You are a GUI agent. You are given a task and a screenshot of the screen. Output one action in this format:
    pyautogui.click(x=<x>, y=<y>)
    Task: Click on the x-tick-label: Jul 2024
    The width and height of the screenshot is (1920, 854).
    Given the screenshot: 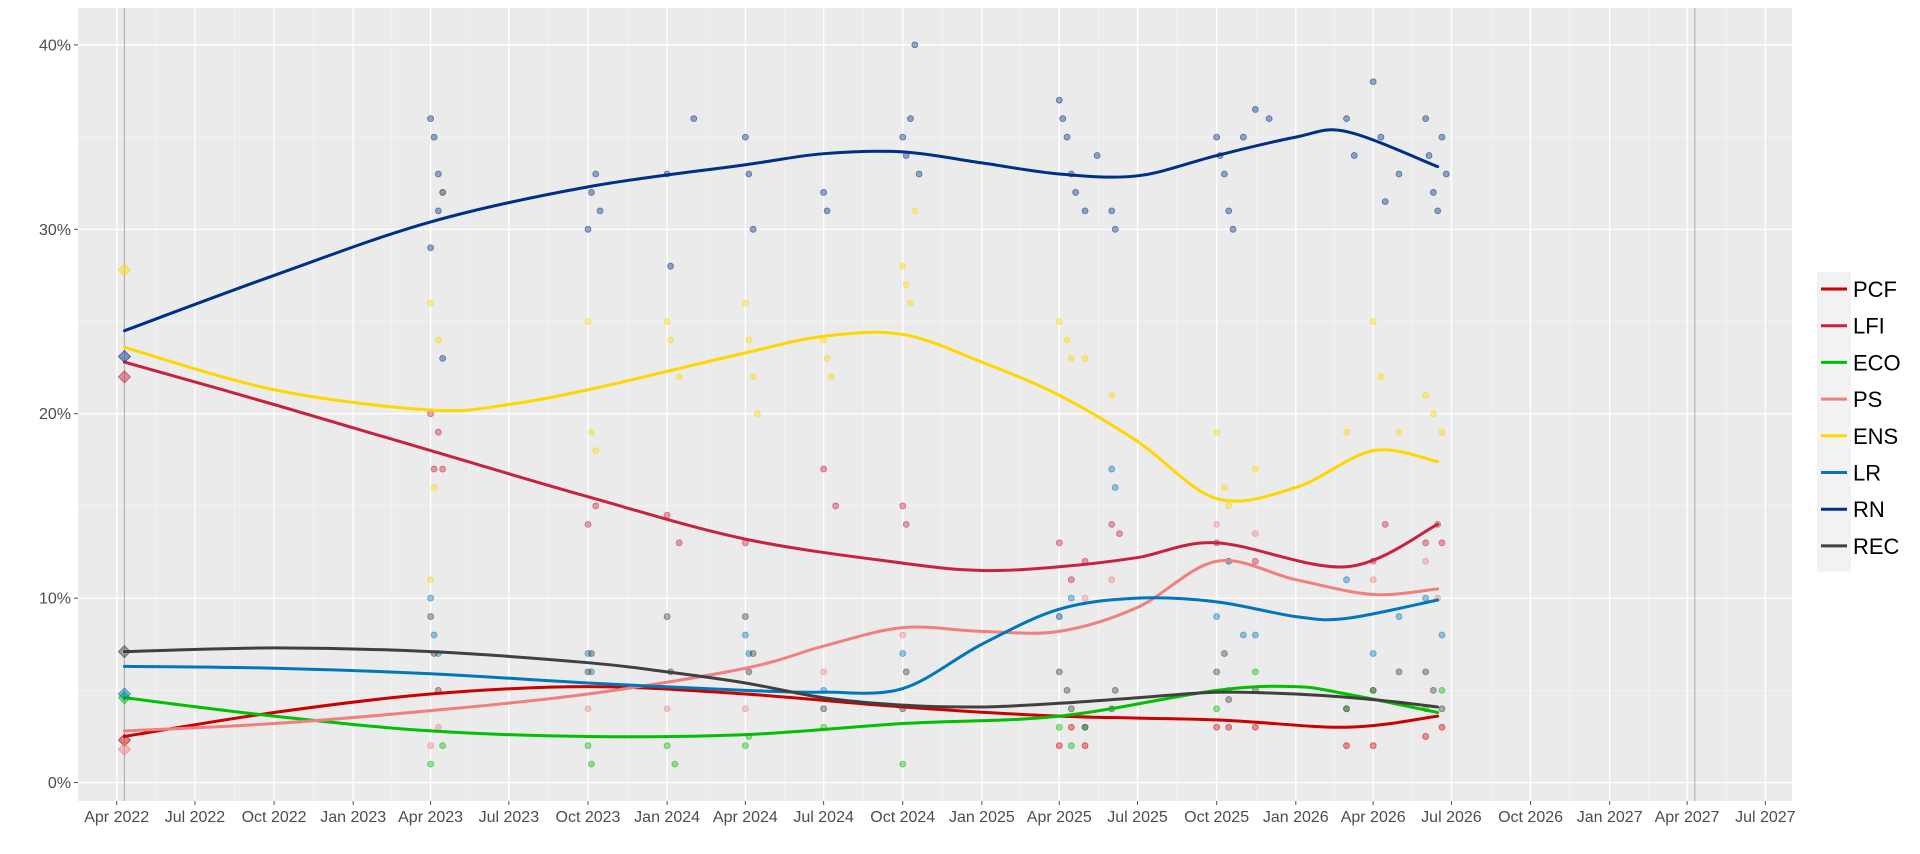 What is the action you would take?
    pyautogui.click(x=823, y=817)
    